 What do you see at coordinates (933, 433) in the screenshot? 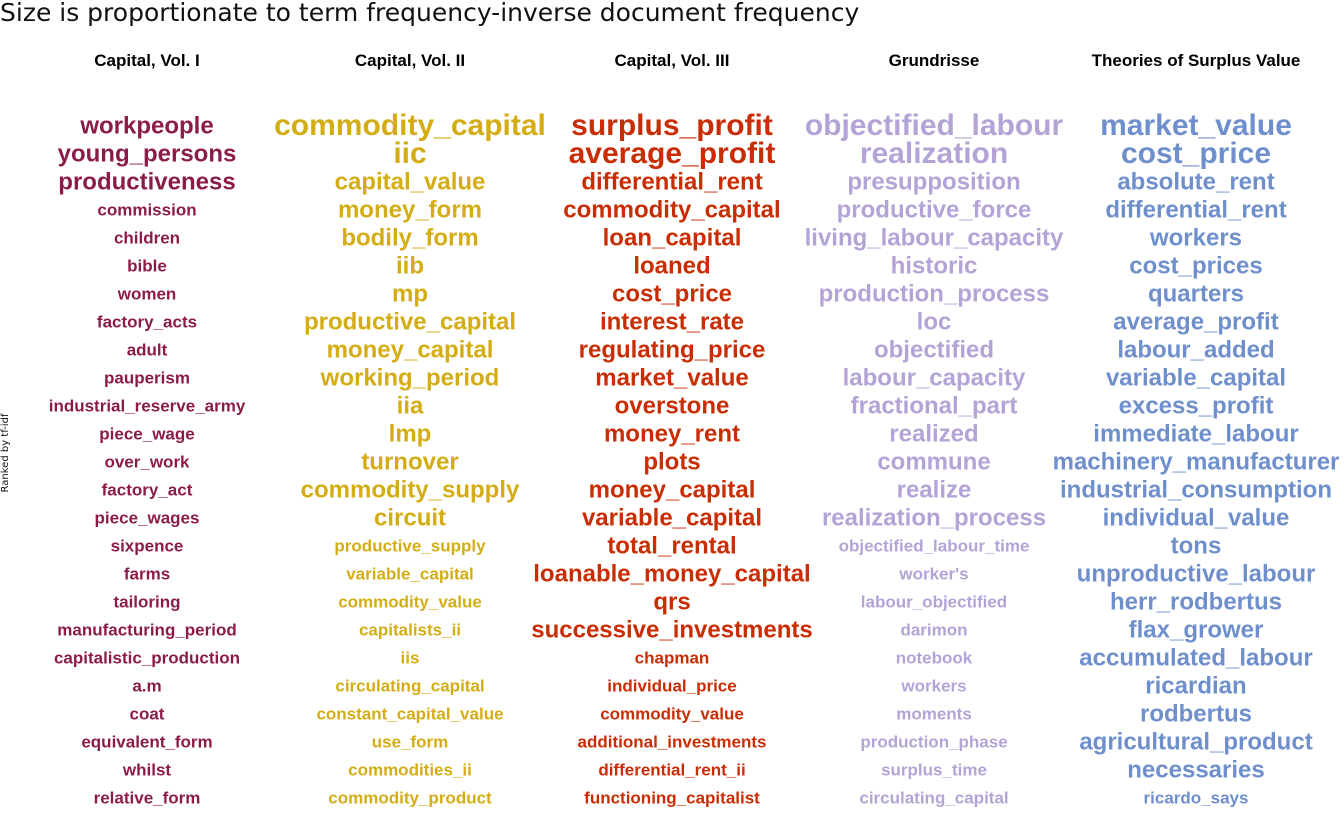
I see `term-label: realized` at bounding box center [933, 433].